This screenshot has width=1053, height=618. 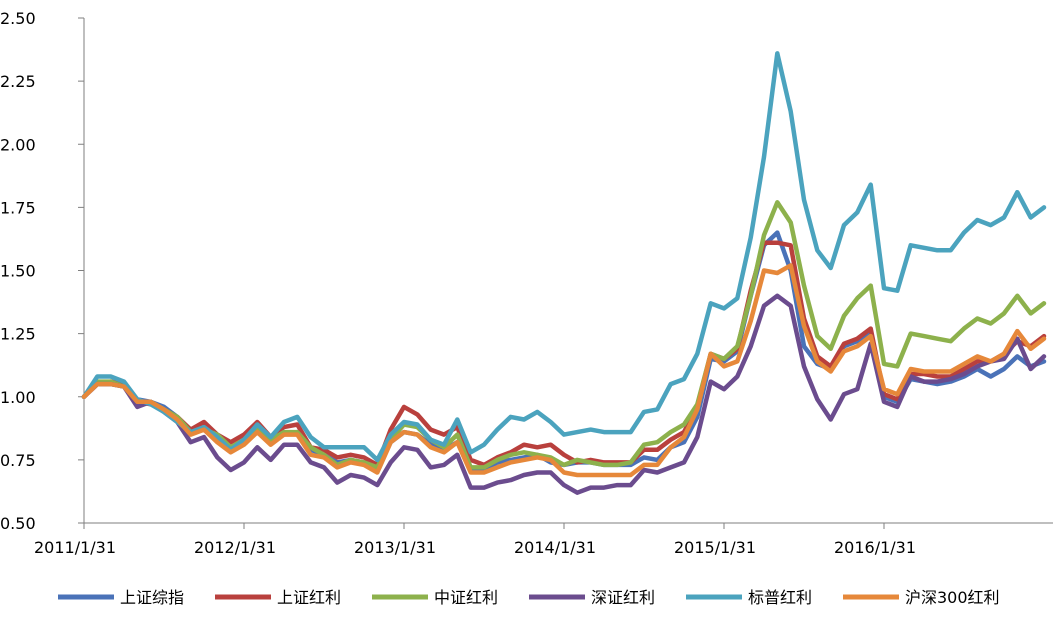 What do you see at coordinates (18, 207) in the screenshot?
I see `y-tick-label: 1.75` at bounding box center [18, 207].